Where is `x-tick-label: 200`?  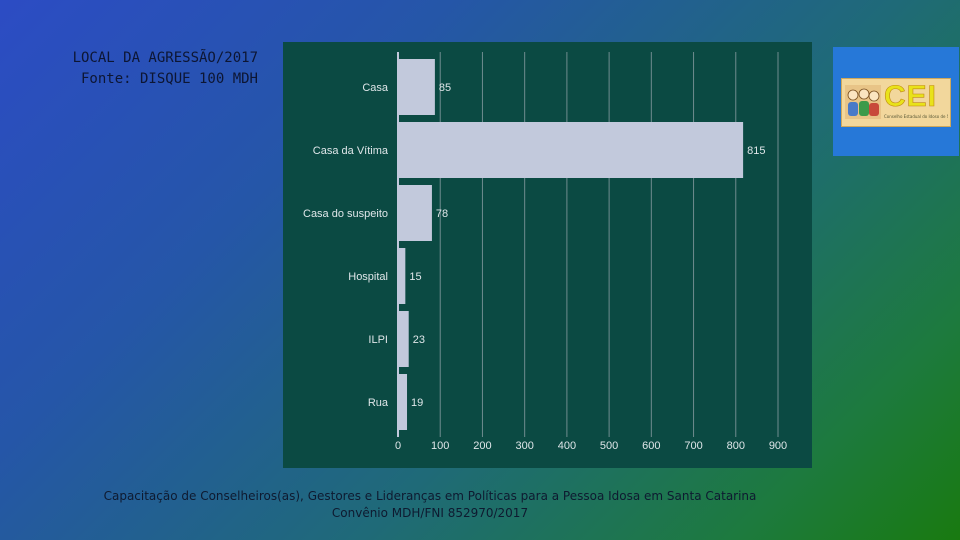 x-tick-label: 200 is located at coordinates (482, 446).